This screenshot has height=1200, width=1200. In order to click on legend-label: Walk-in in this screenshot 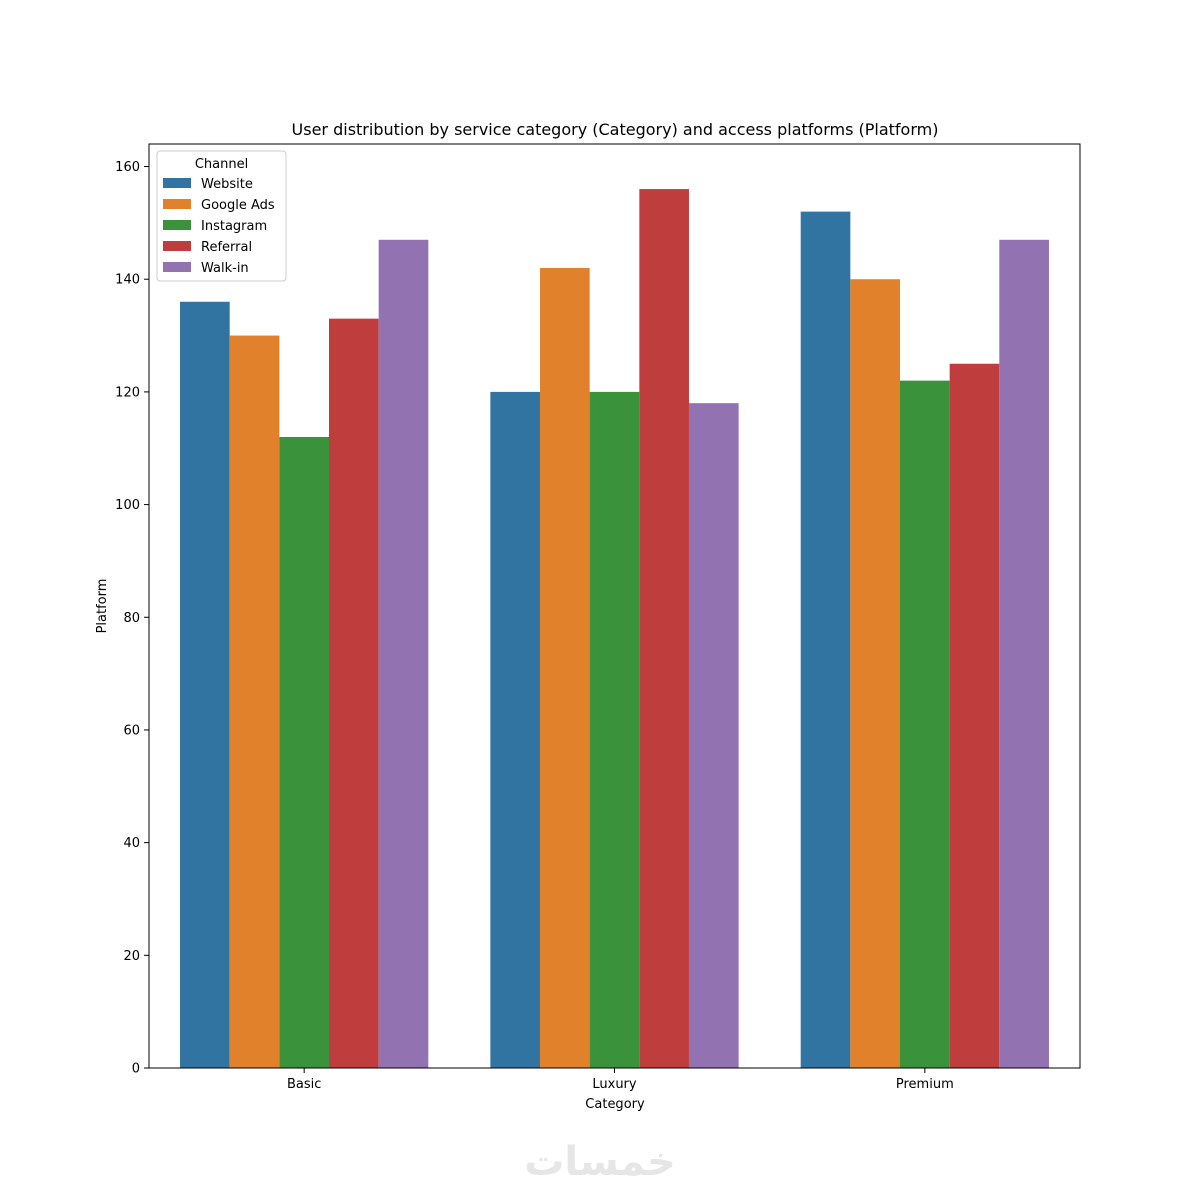, I will do `click(225, 268)`.